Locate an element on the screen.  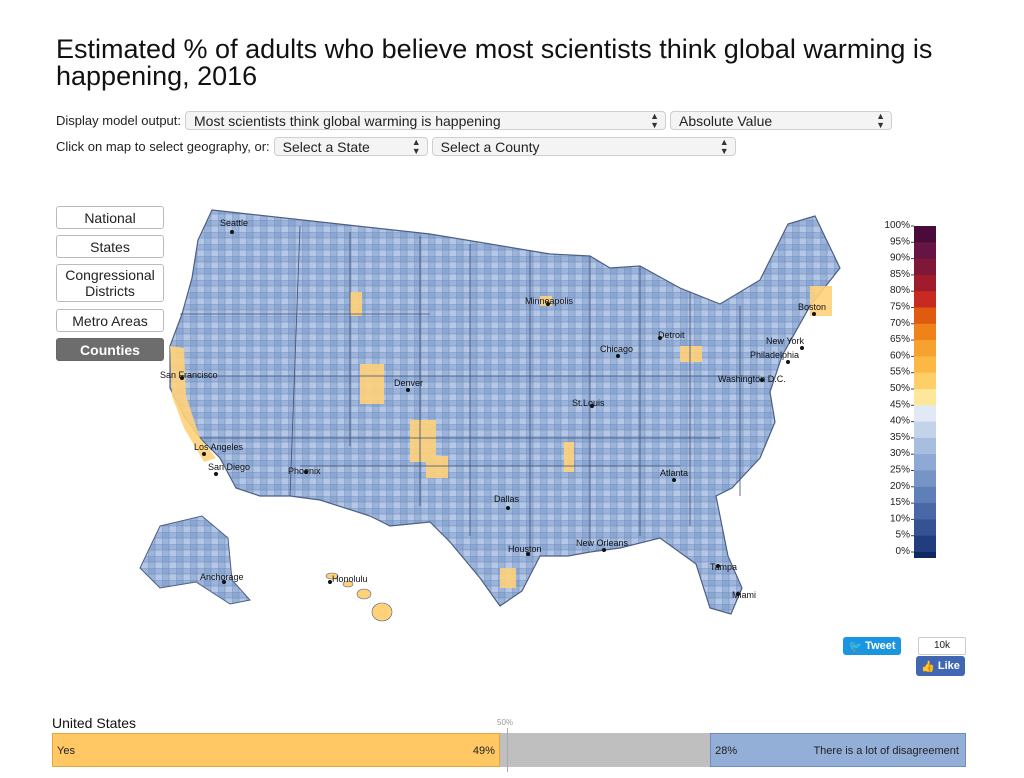
value-type-value: Absolute Value is located at coordinates (726, 121).